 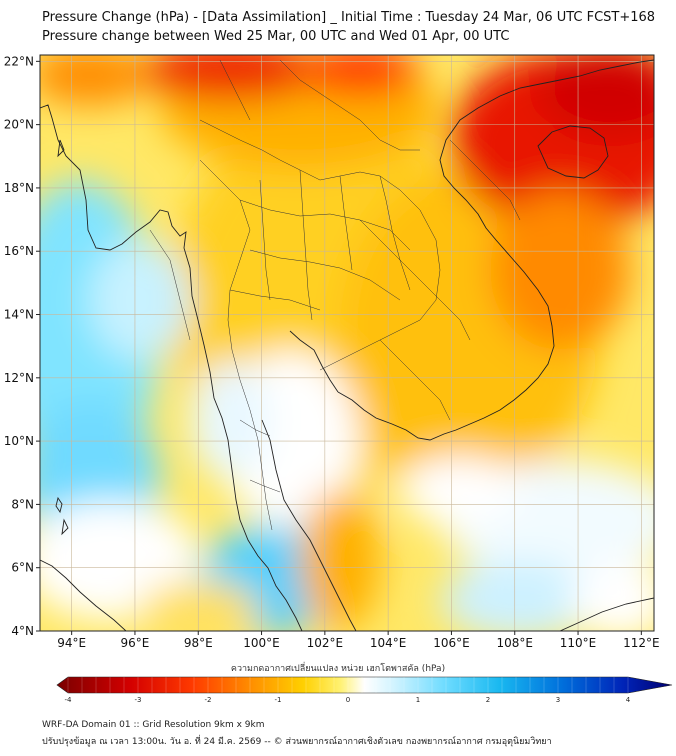 I want to click on colorbar-tick-label: 0, so click(x=348, y=700).